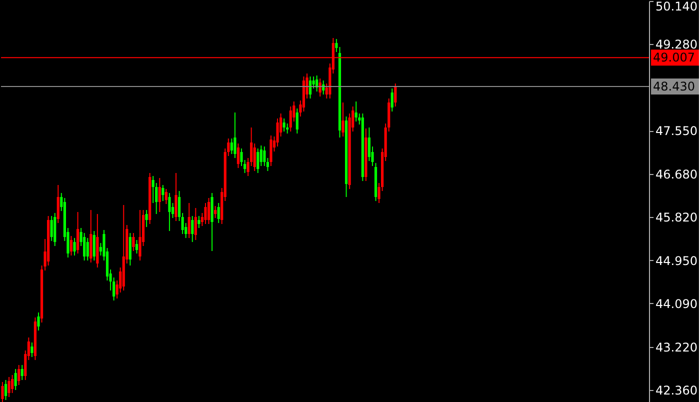  Describe the element at coordinates (677, 217) in the screenshot. I see `y-tick-label: 45.820` at that location.